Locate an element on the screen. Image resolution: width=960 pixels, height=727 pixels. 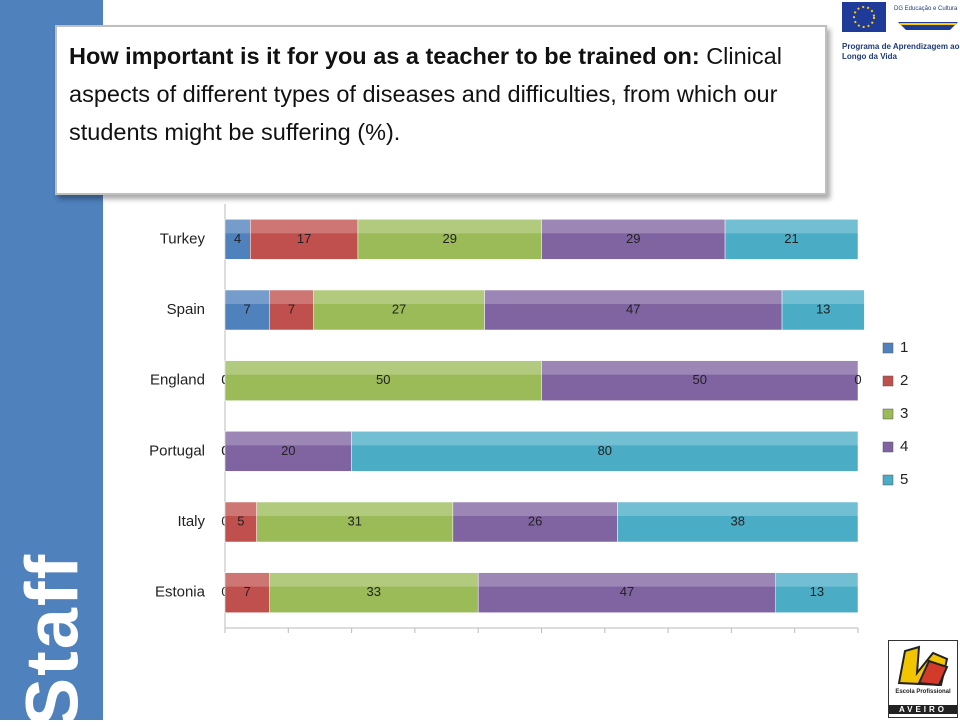
legend-label: 4 is located at coordinates (904, 446).